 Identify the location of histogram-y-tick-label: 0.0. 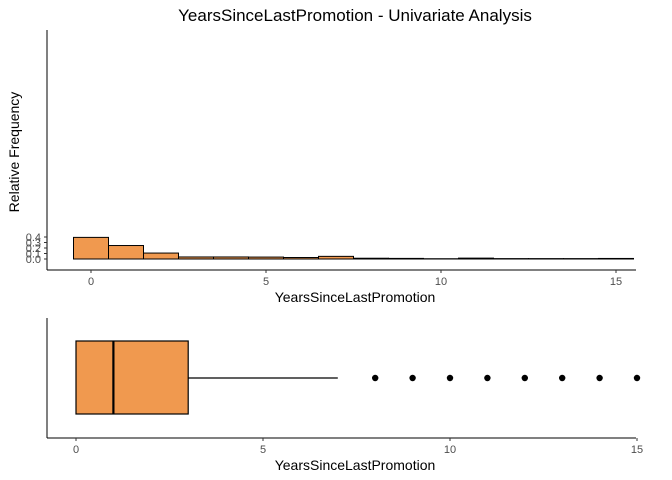
(33, 260).